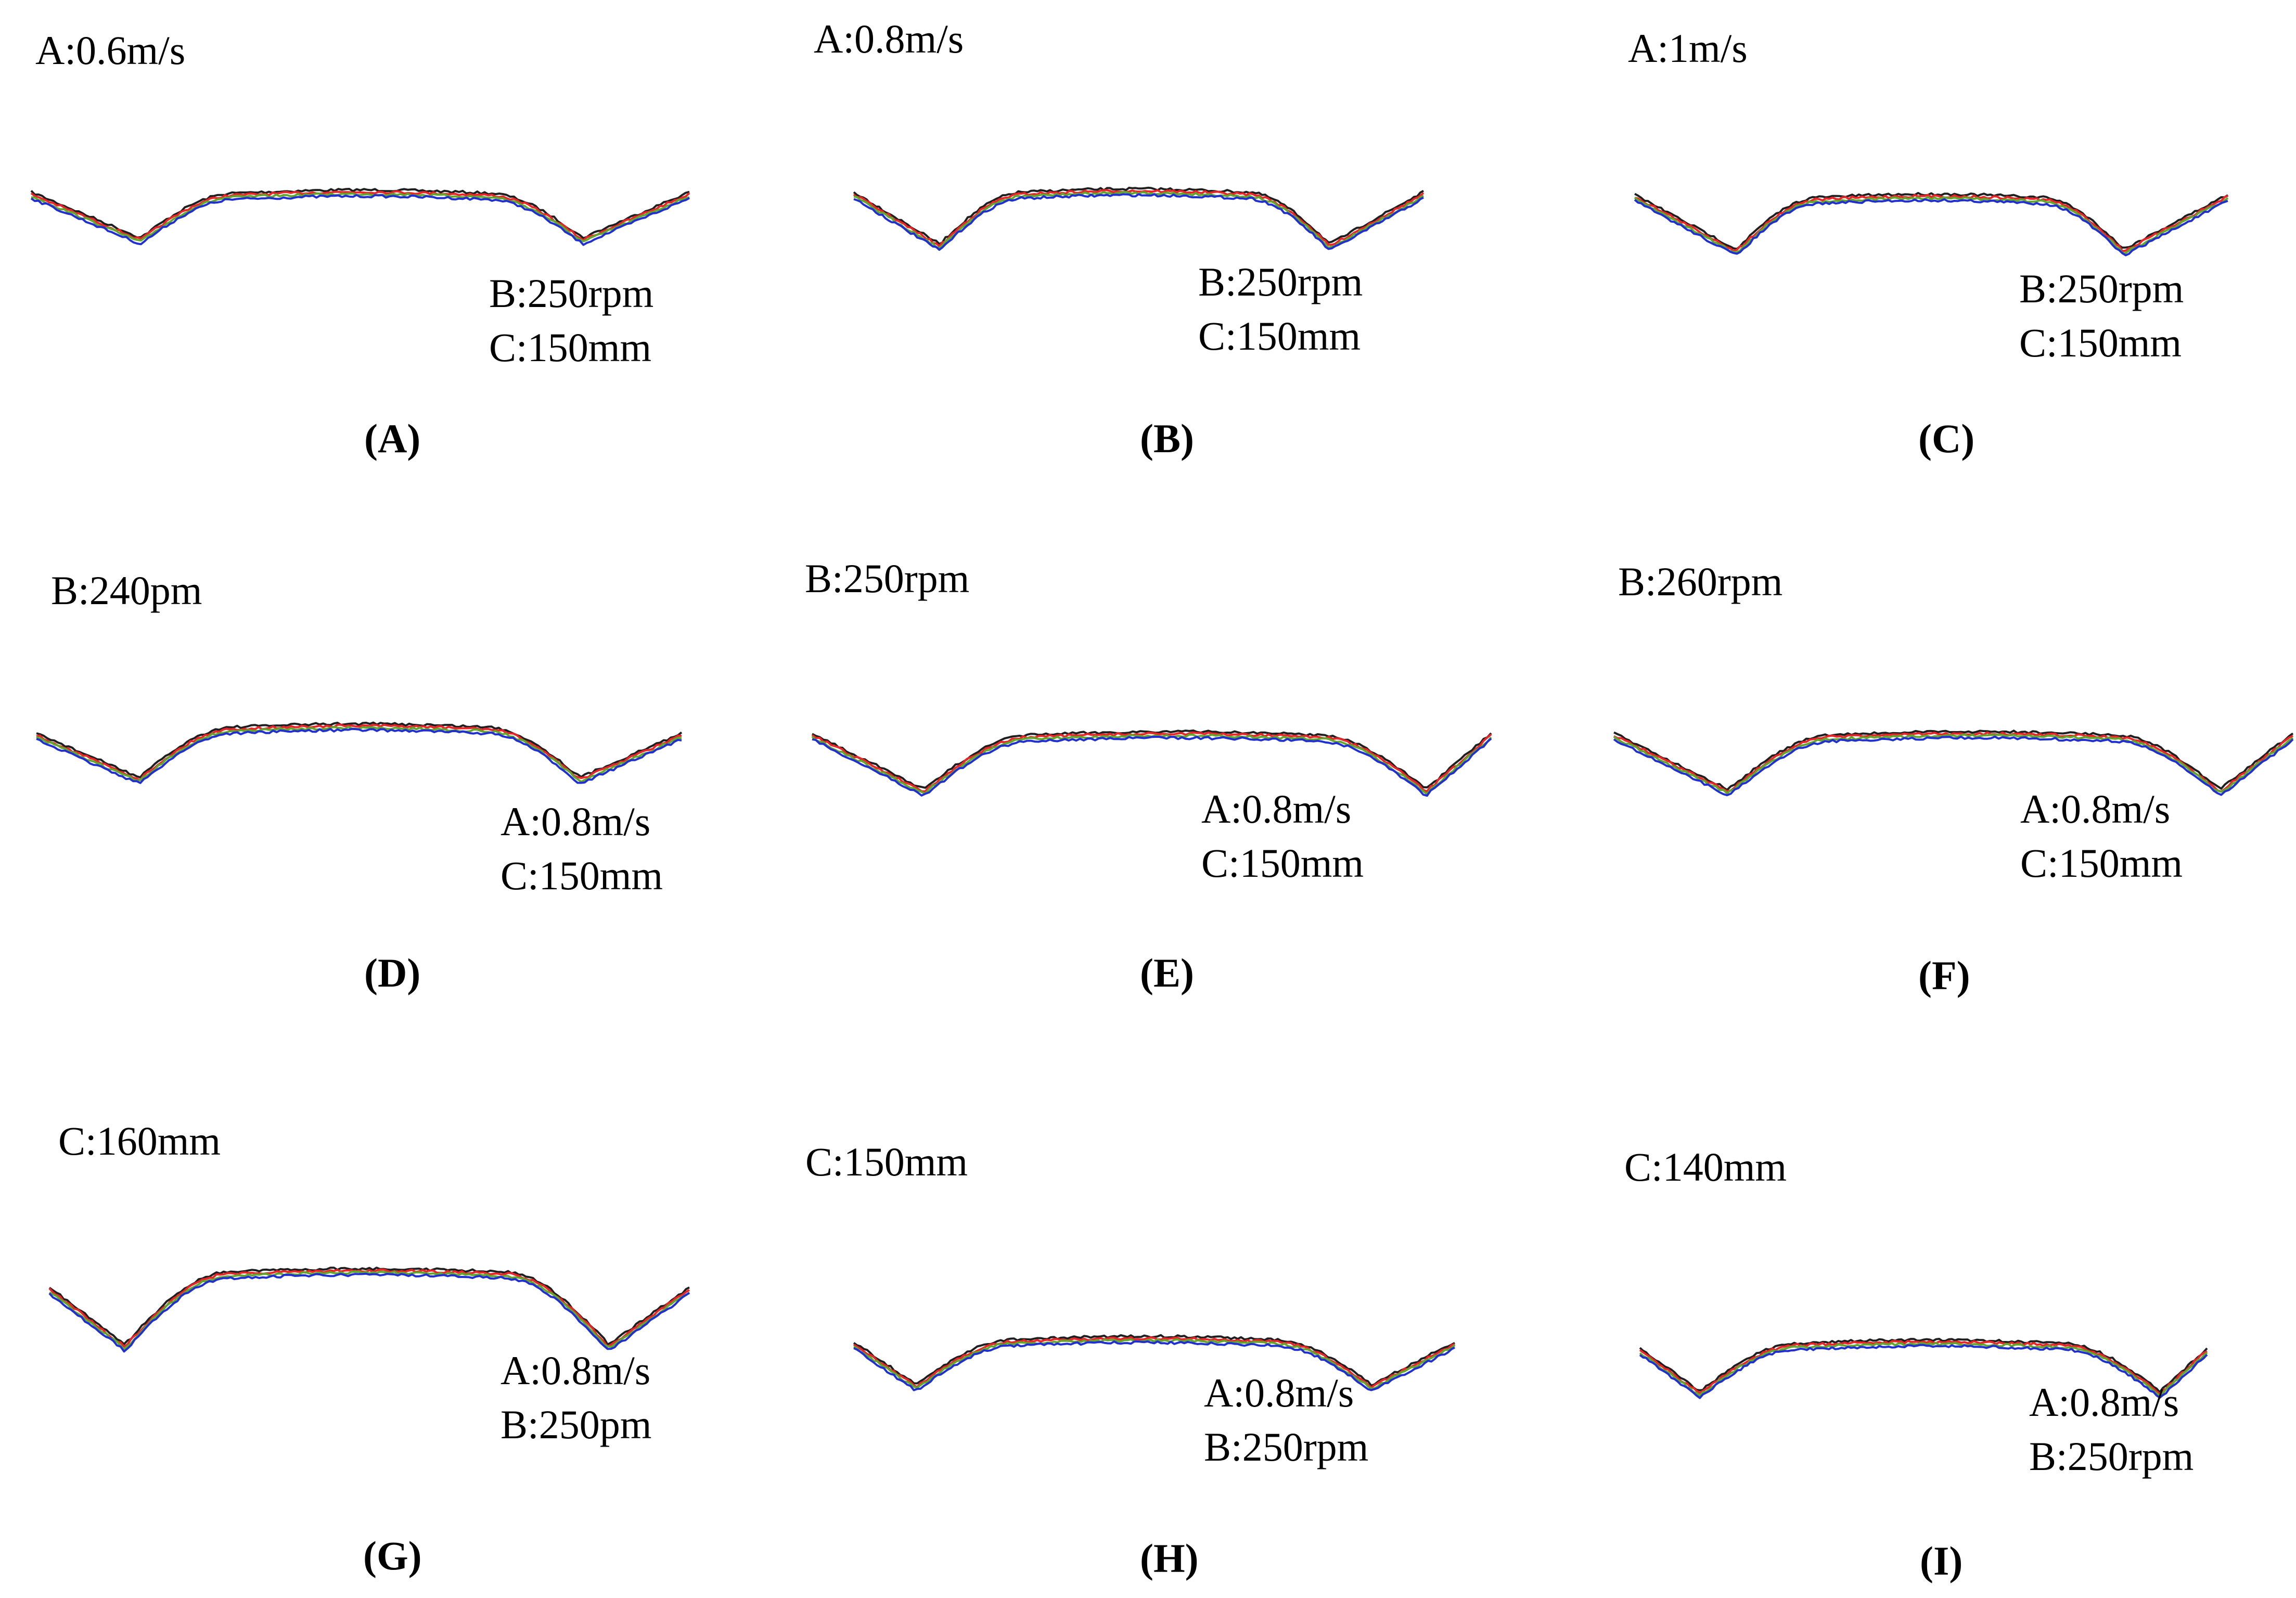 The image size is (2296, 1598). I want to click on panel-caption: (D), so click(392, 972).